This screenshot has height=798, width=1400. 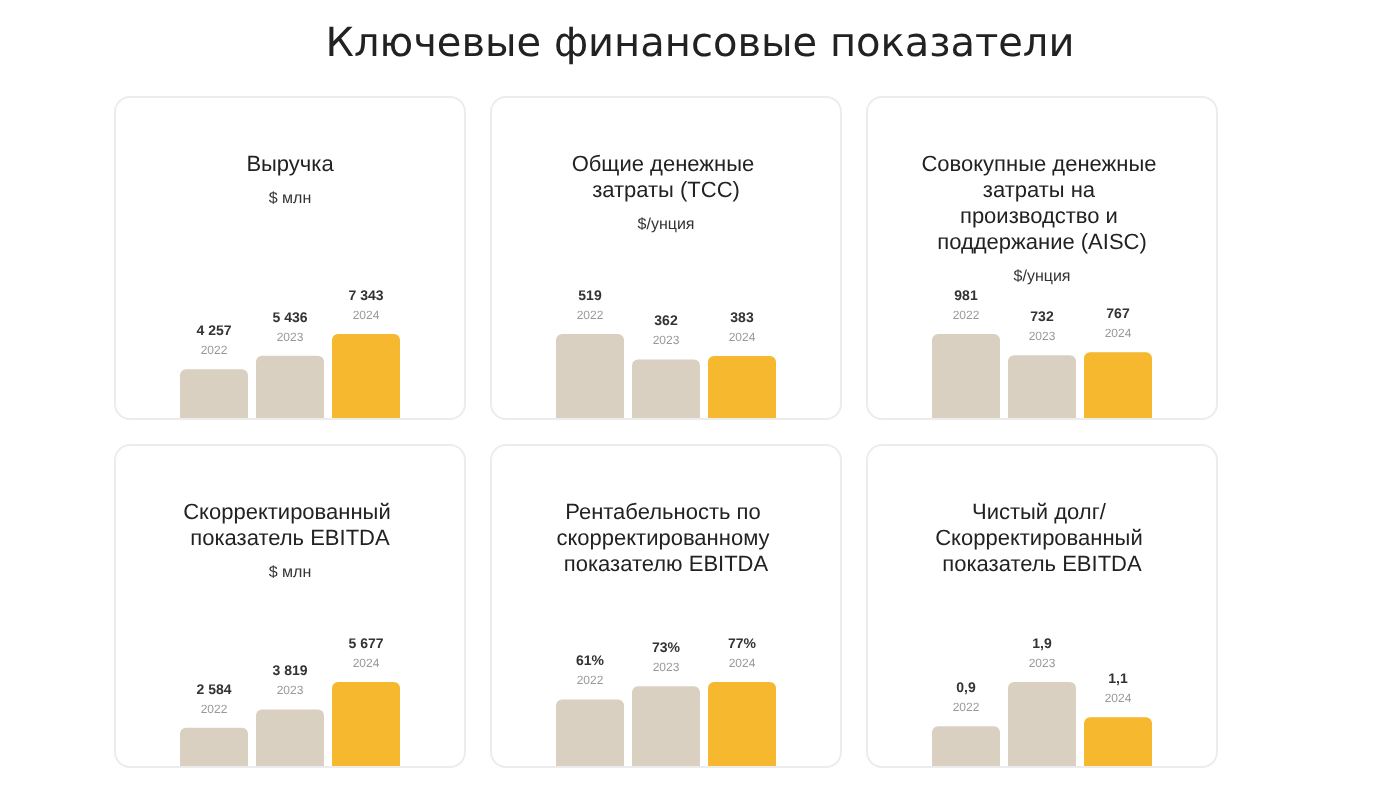 What do you see at coordinates (291, 165) in the screenshot?
I see `chart-title: Выручка` at bounding box center [291, 165].